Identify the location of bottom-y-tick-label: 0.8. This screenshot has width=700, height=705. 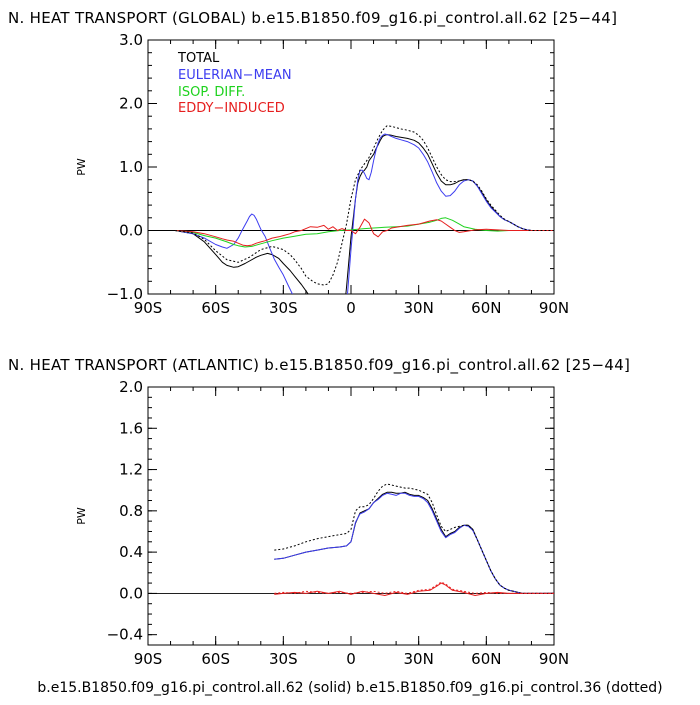
(131, 511).